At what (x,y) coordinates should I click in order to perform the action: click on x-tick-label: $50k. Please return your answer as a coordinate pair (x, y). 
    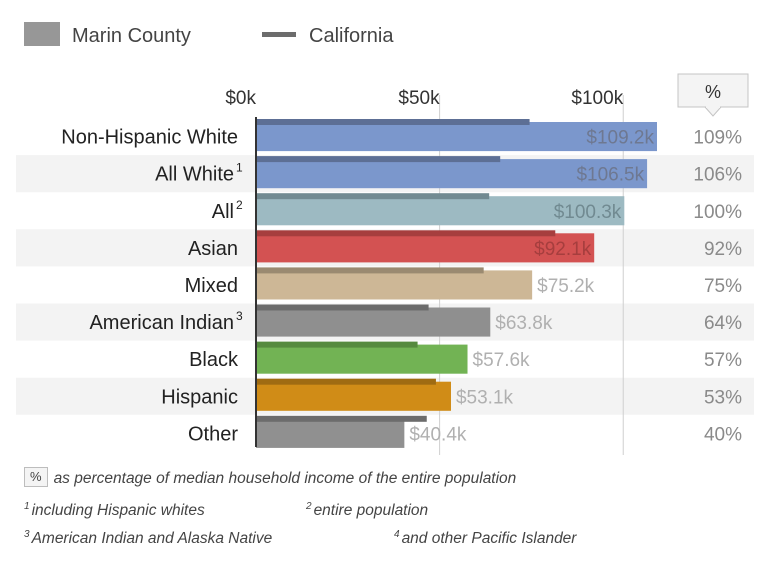
    Looking at the image, I should click on (419, 98).